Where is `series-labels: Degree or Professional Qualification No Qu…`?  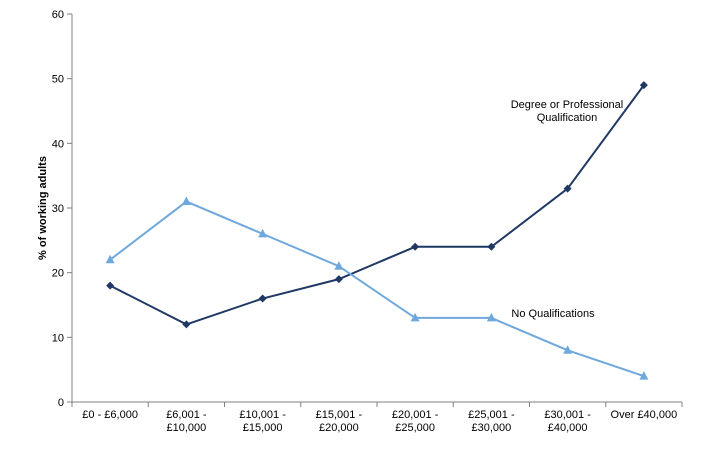
series-labels: Degree or Professional Qualification No Qu… is located at coordinates (567, 209).